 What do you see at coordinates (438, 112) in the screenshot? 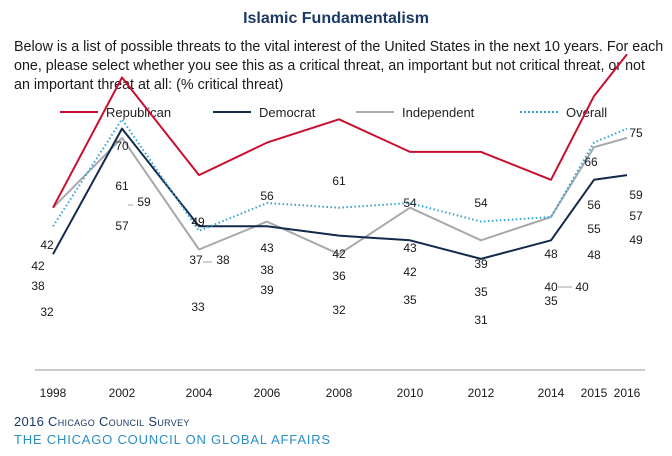
I see `legend-label: Independent` at bounding box center [438, 112].